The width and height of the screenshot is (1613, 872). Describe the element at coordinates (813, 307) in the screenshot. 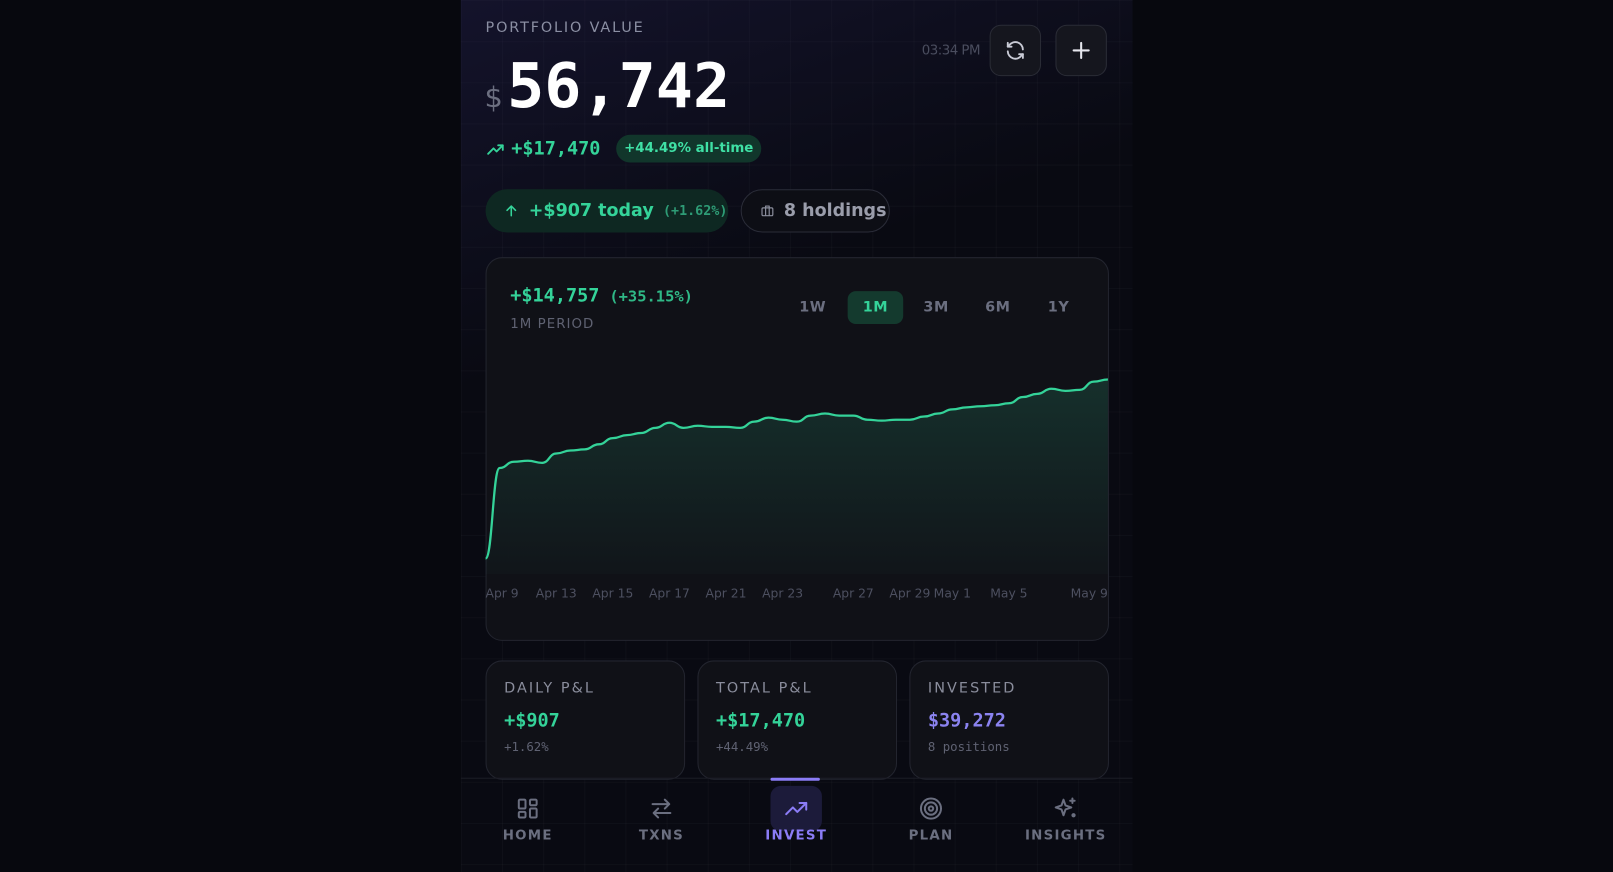

I see `range-button: 1W` at that location.